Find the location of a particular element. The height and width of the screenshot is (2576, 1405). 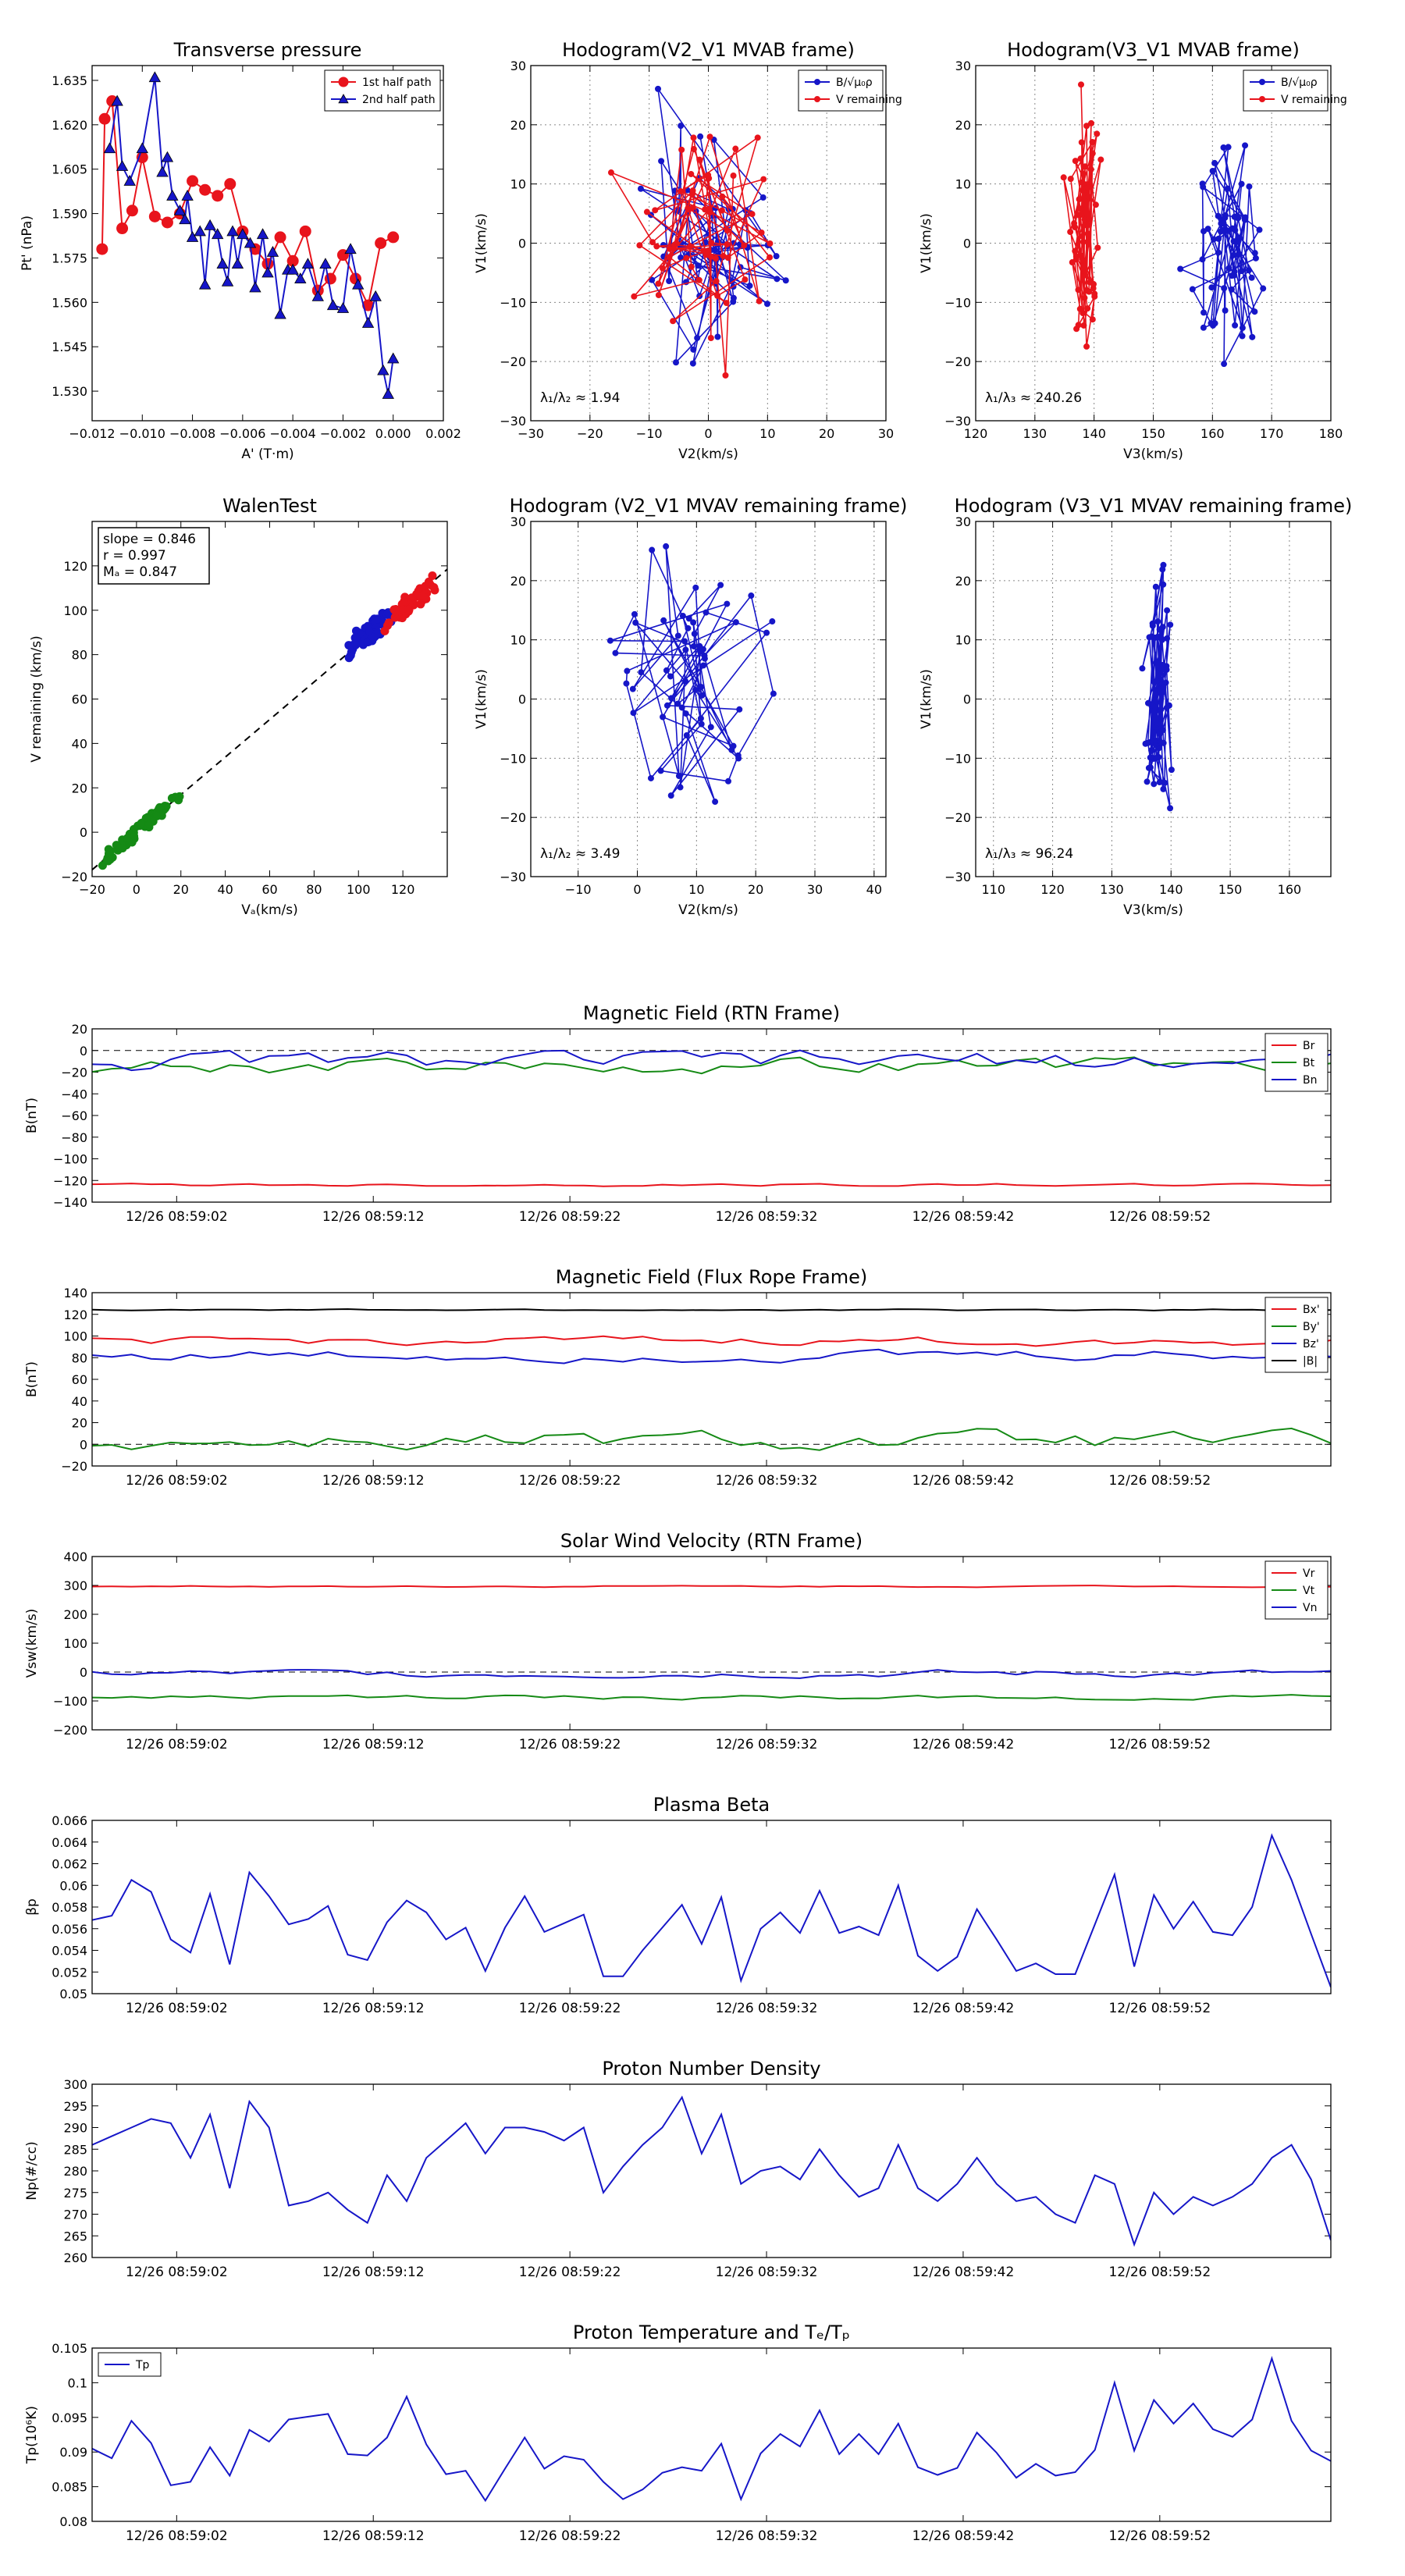

series-line-Bz' is located at coordinates (712, 1356).